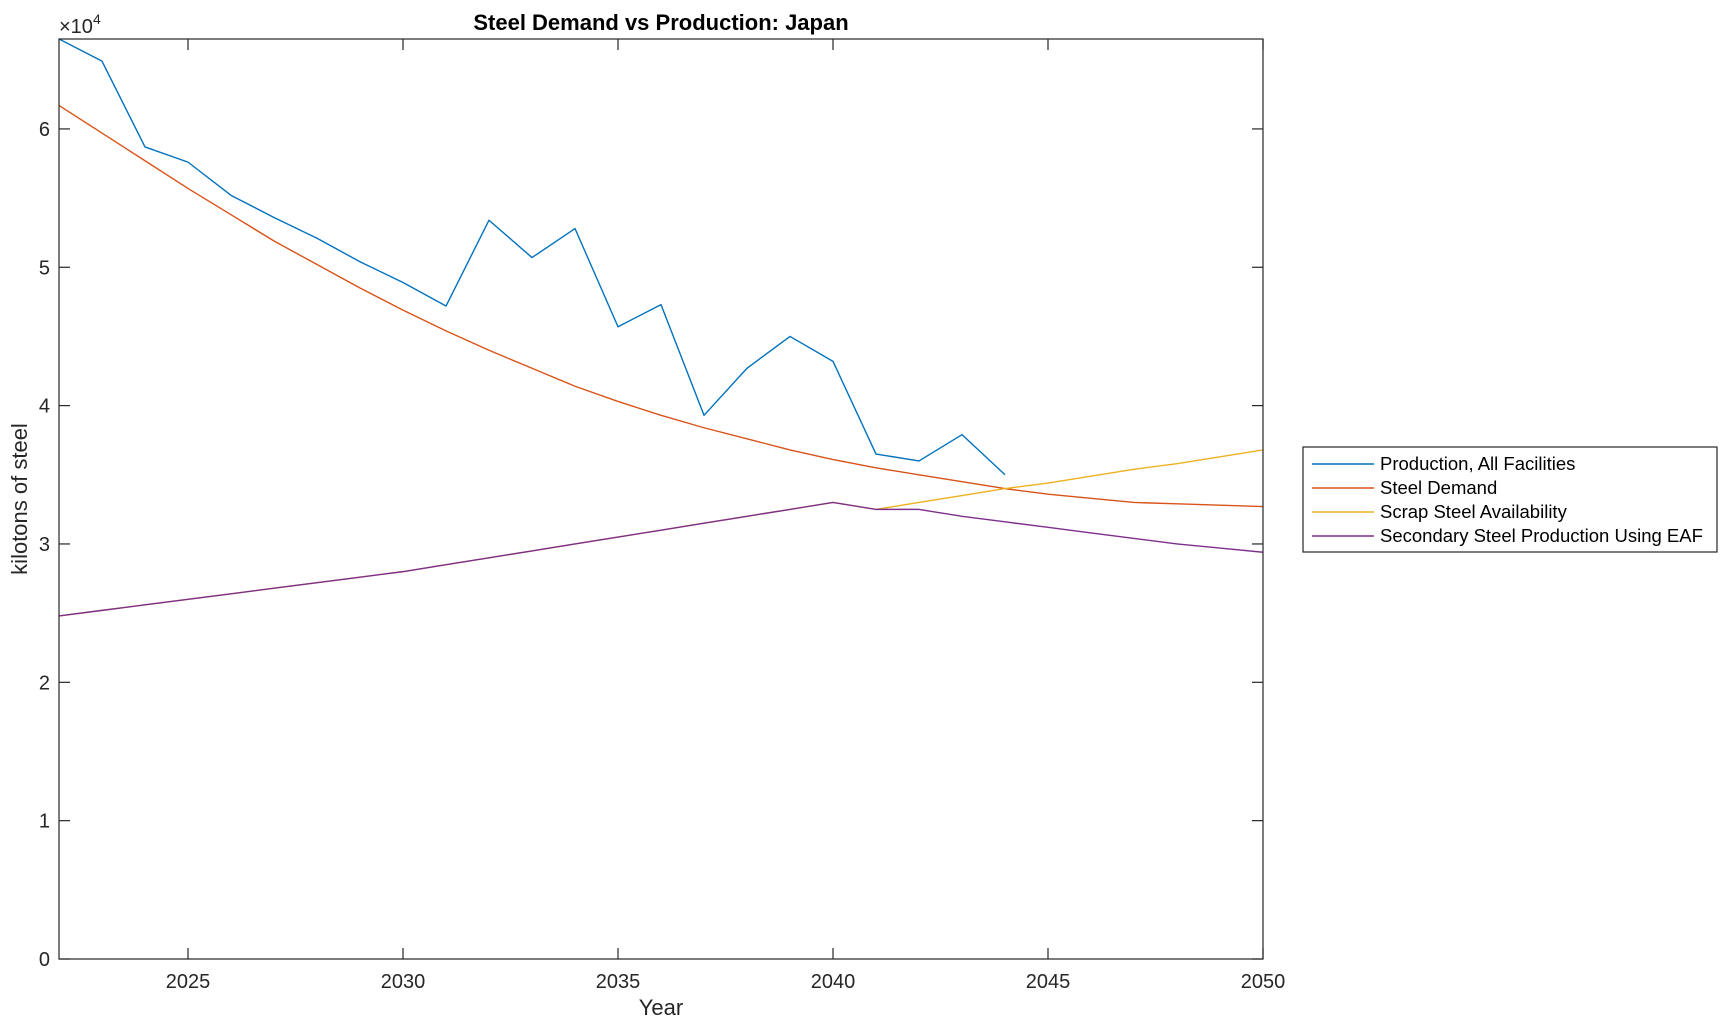 The image size is (1723, 1023). What do you see at coordinates (44, 545) in the screenshot?
I see `y-tick-label: 3` at bounding box center [44, 545].